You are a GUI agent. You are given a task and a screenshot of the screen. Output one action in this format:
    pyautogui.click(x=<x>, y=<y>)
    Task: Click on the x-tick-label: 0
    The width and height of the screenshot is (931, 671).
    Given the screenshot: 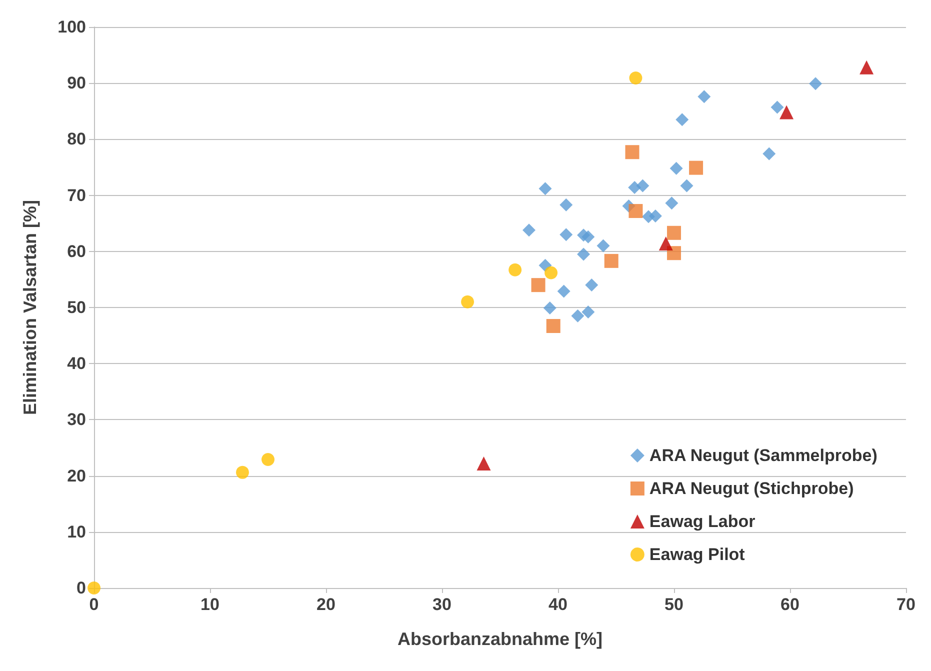 What is the action you would take?
    pyautogui.click(x=94, y=604)
    